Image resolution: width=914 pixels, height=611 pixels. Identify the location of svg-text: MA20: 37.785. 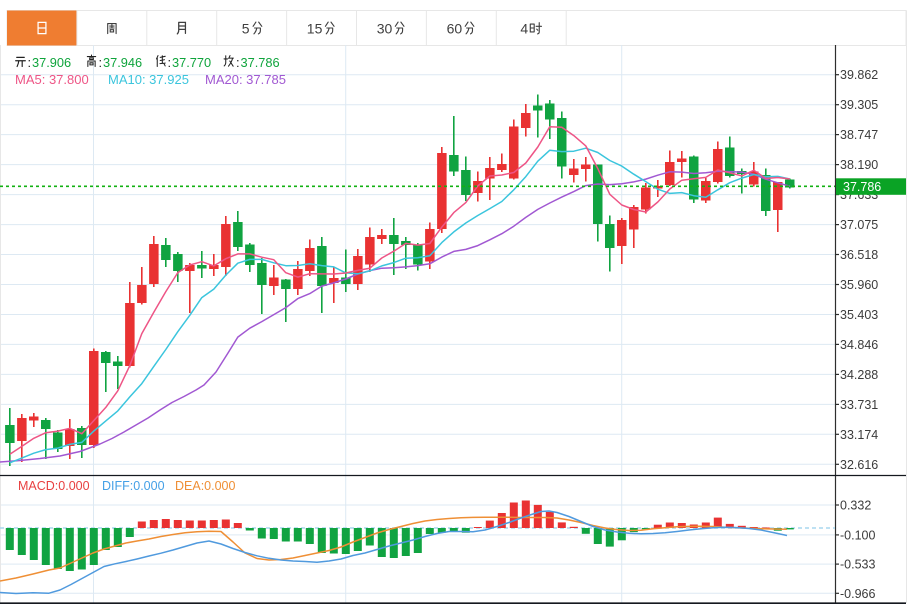
(245, 79).